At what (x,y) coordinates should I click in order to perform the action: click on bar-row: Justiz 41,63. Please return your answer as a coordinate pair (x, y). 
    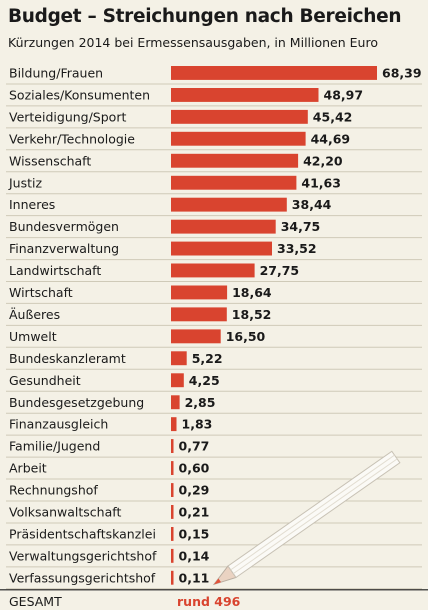
    Looking at the image, I should click on (214, 185).